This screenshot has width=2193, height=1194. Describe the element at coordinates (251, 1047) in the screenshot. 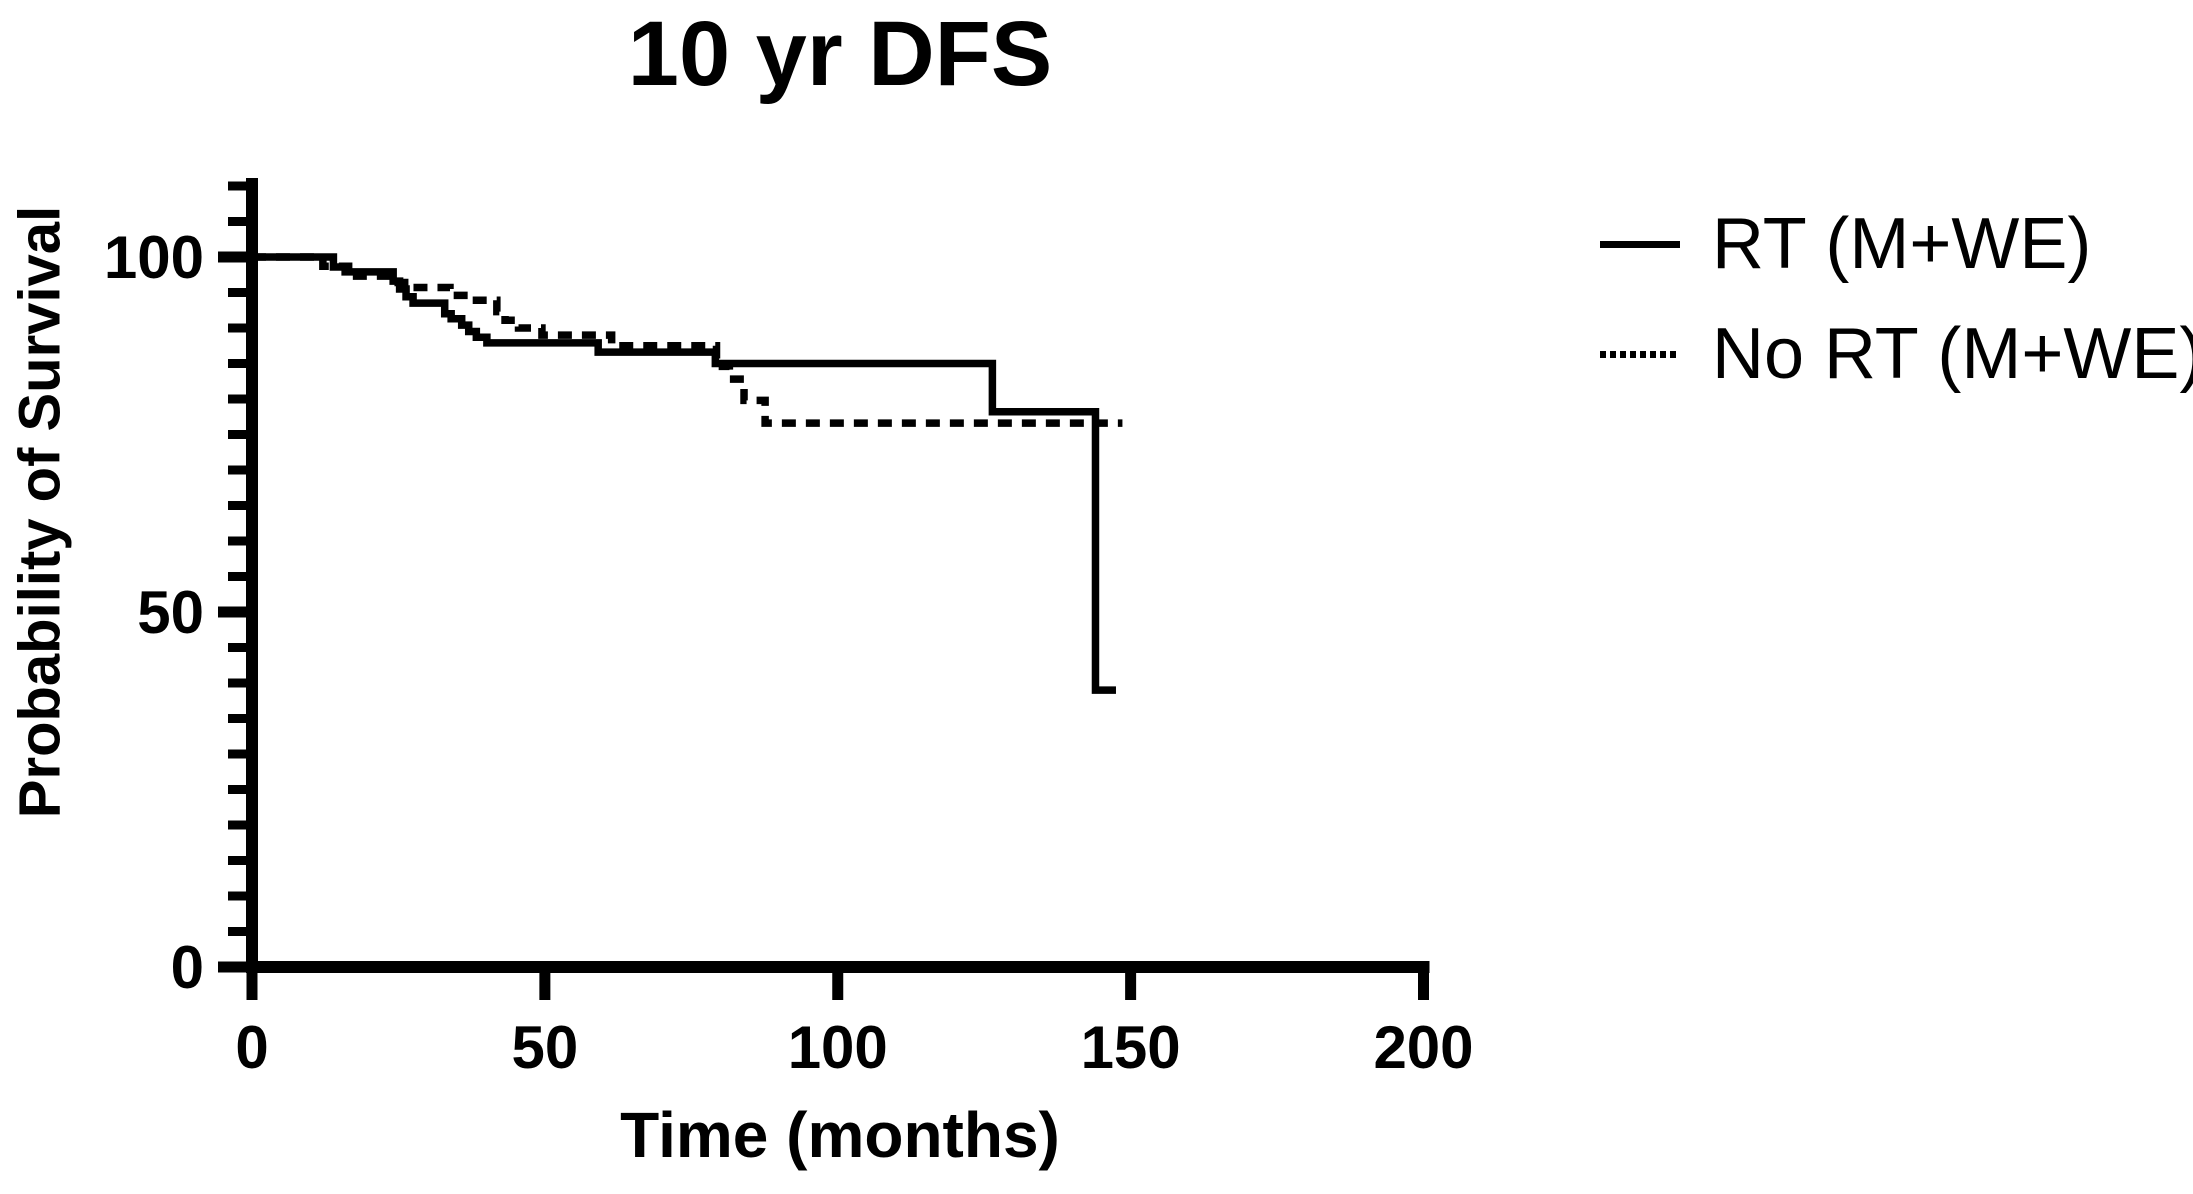

I see `x-tick-label: 0` at that location.